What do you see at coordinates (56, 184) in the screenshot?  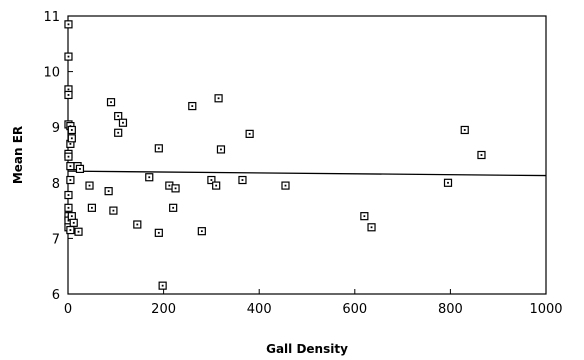 I see `y-tick-label: 8` at bounding box center [56, 184].